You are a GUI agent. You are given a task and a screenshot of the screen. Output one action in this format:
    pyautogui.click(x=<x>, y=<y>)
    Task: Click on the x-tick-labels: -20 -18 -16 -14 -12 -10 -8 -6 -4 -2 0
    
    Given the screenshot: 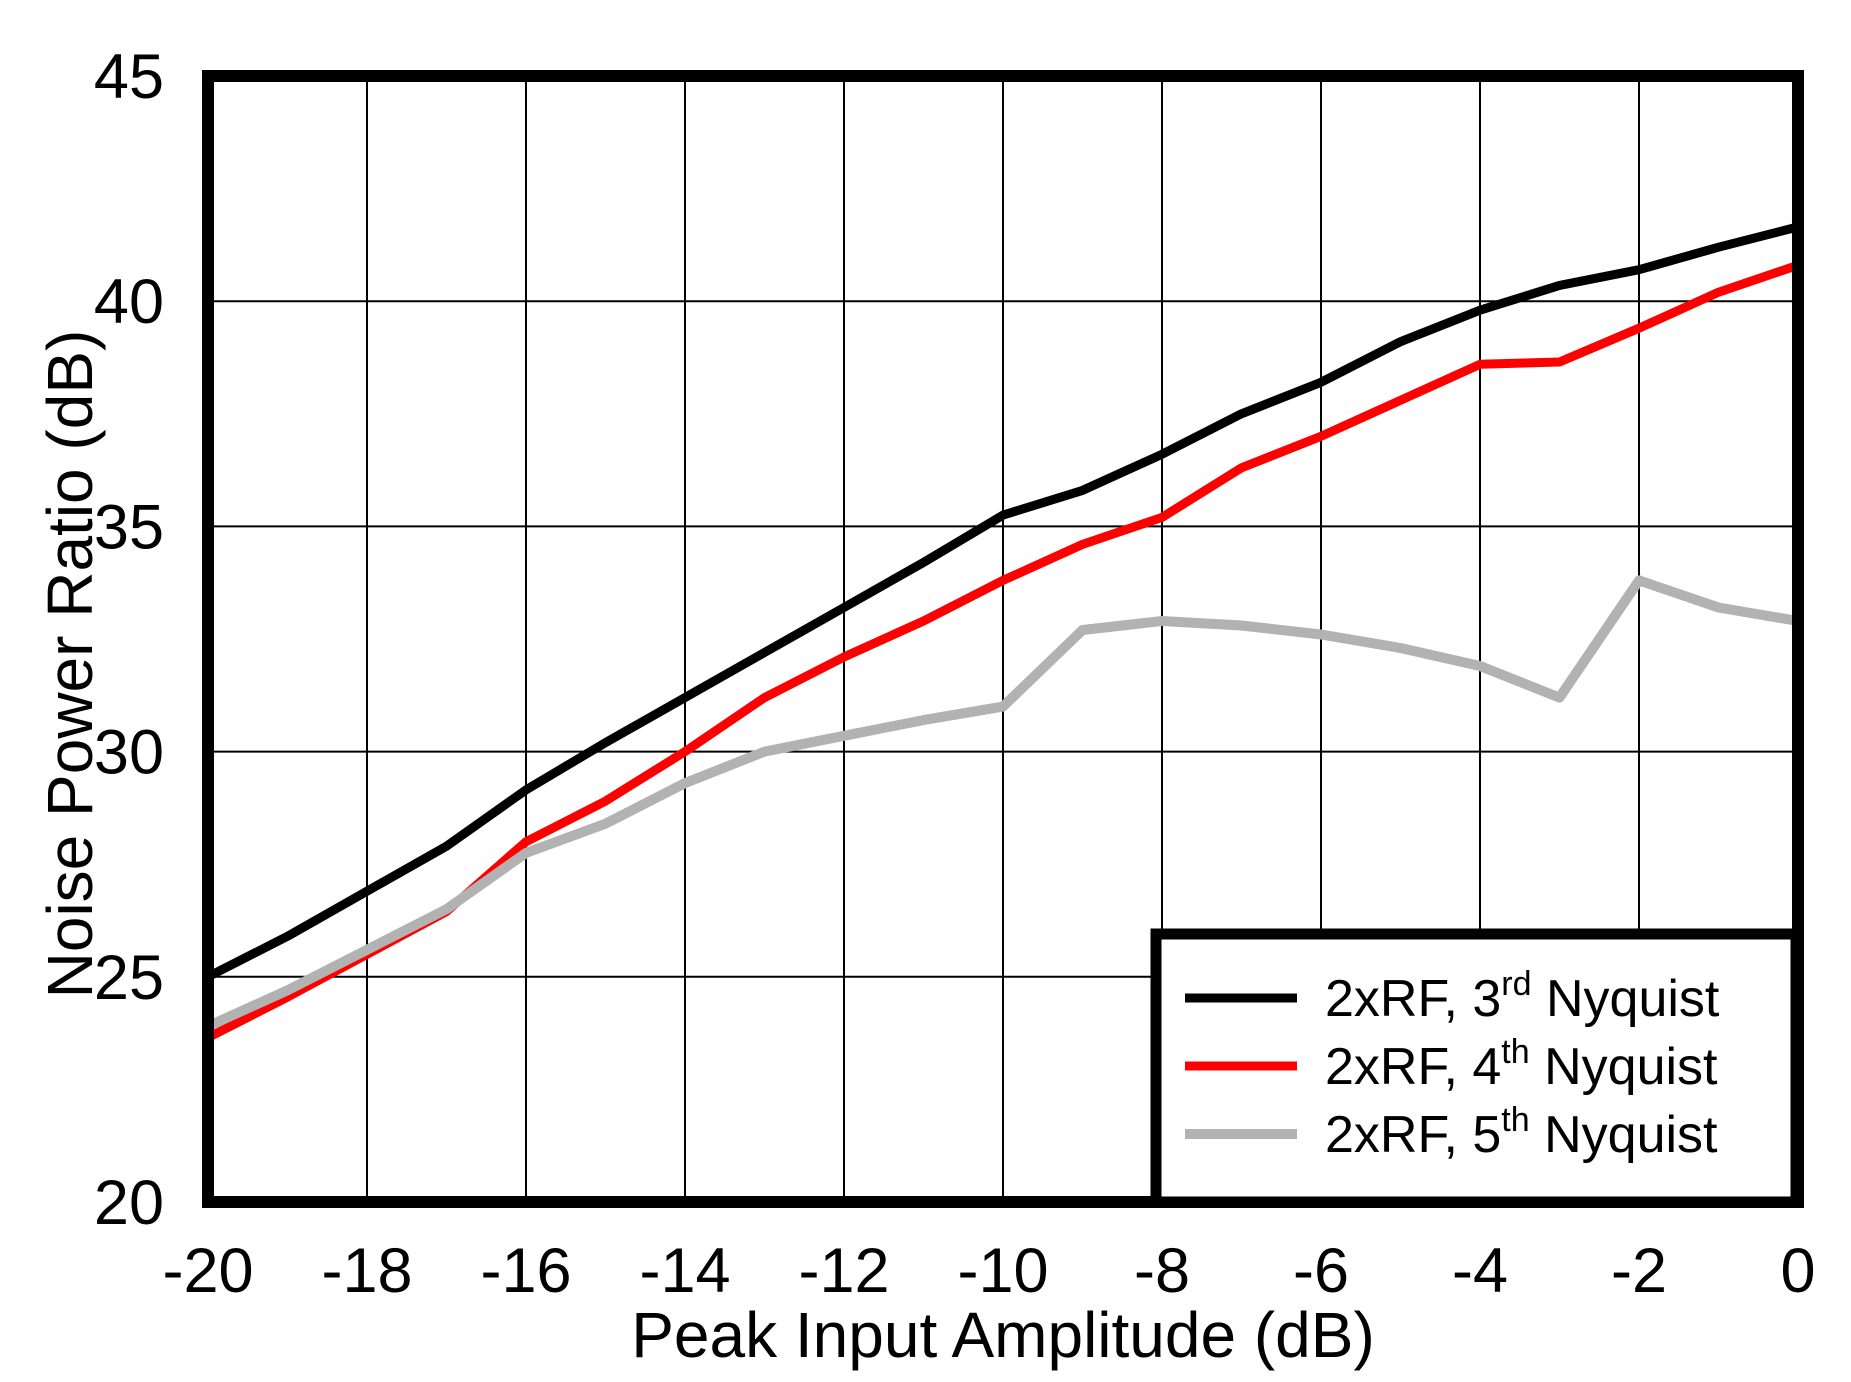 What is the action you would take?
    pyautogui.click(x=988, y=1271)
    